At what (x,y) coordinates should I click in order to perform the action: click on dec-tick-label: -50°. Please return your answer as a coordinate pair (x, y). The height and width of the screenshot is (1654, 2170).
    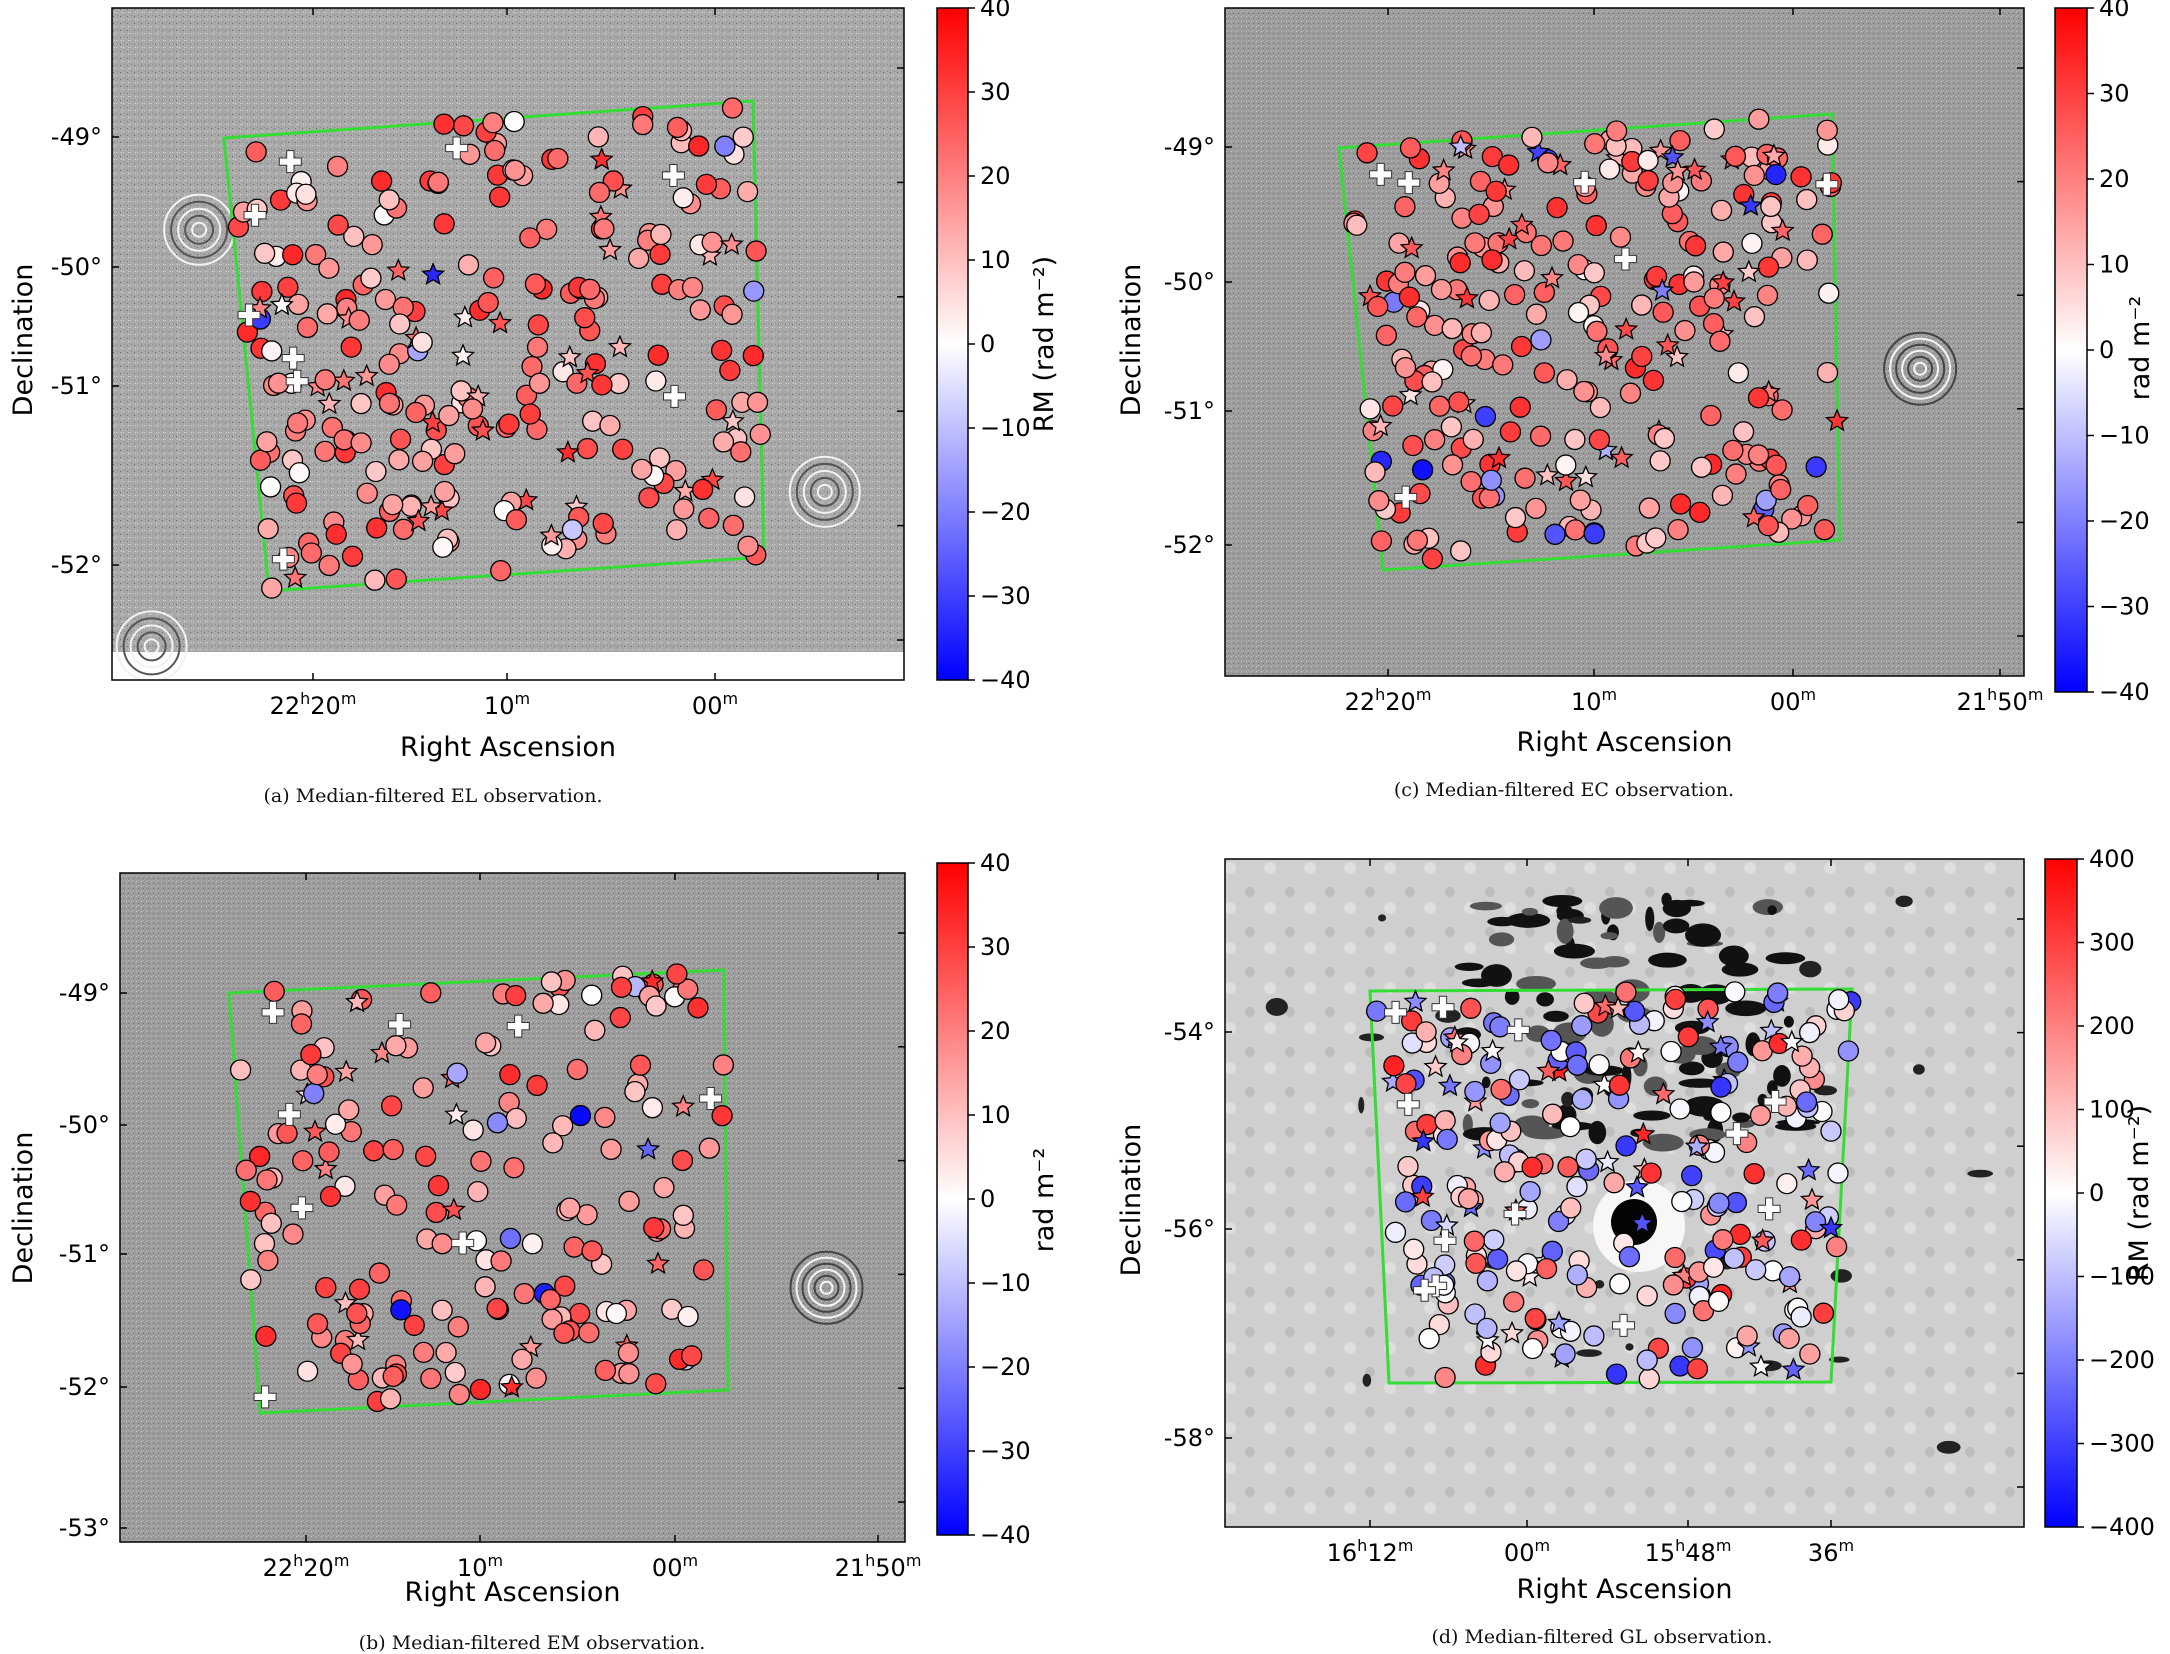
    Looking at the image, I should click on (84, 1125).